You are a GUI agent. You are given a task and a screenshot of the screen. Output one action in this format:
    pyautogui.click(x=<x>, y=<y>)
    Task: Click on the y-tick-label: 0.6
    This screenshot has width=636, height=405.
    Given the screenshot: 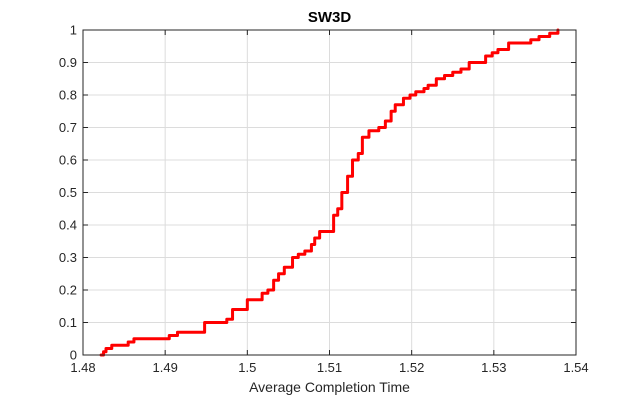 What is the action you would take?
    pyautogui.click(x=68, y=160)
    